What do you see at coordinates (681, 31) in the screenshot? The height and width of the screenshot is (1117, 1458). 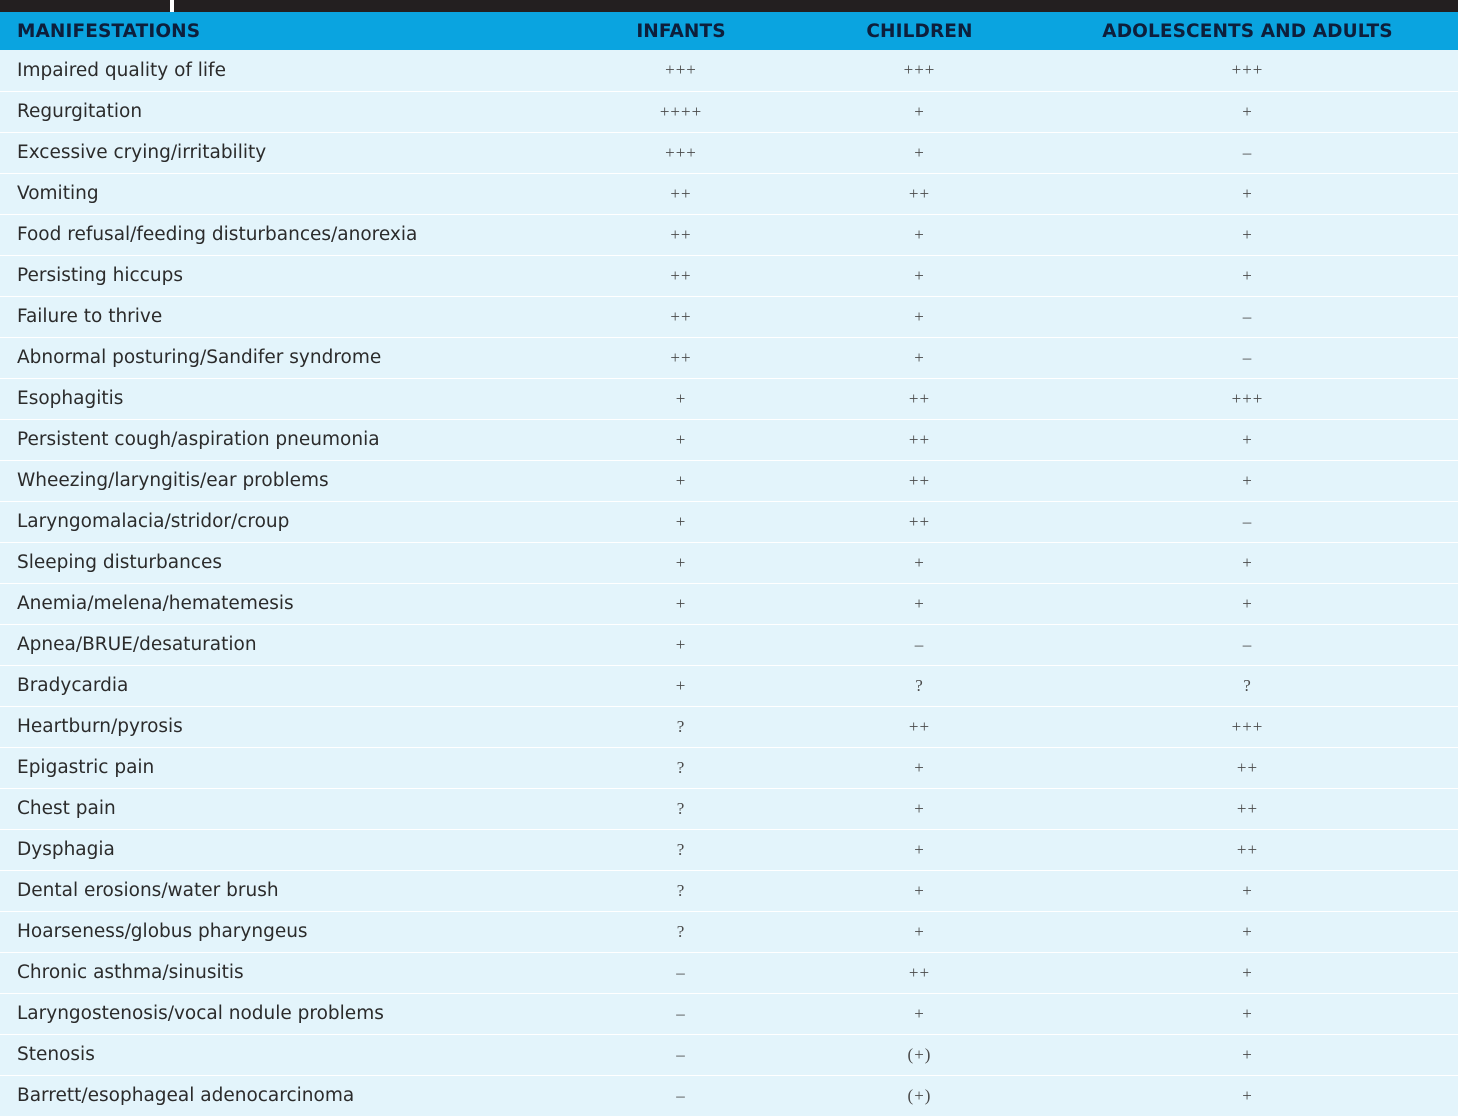 I see `header-infants: INFANTS` at bounding box center [681, 31].